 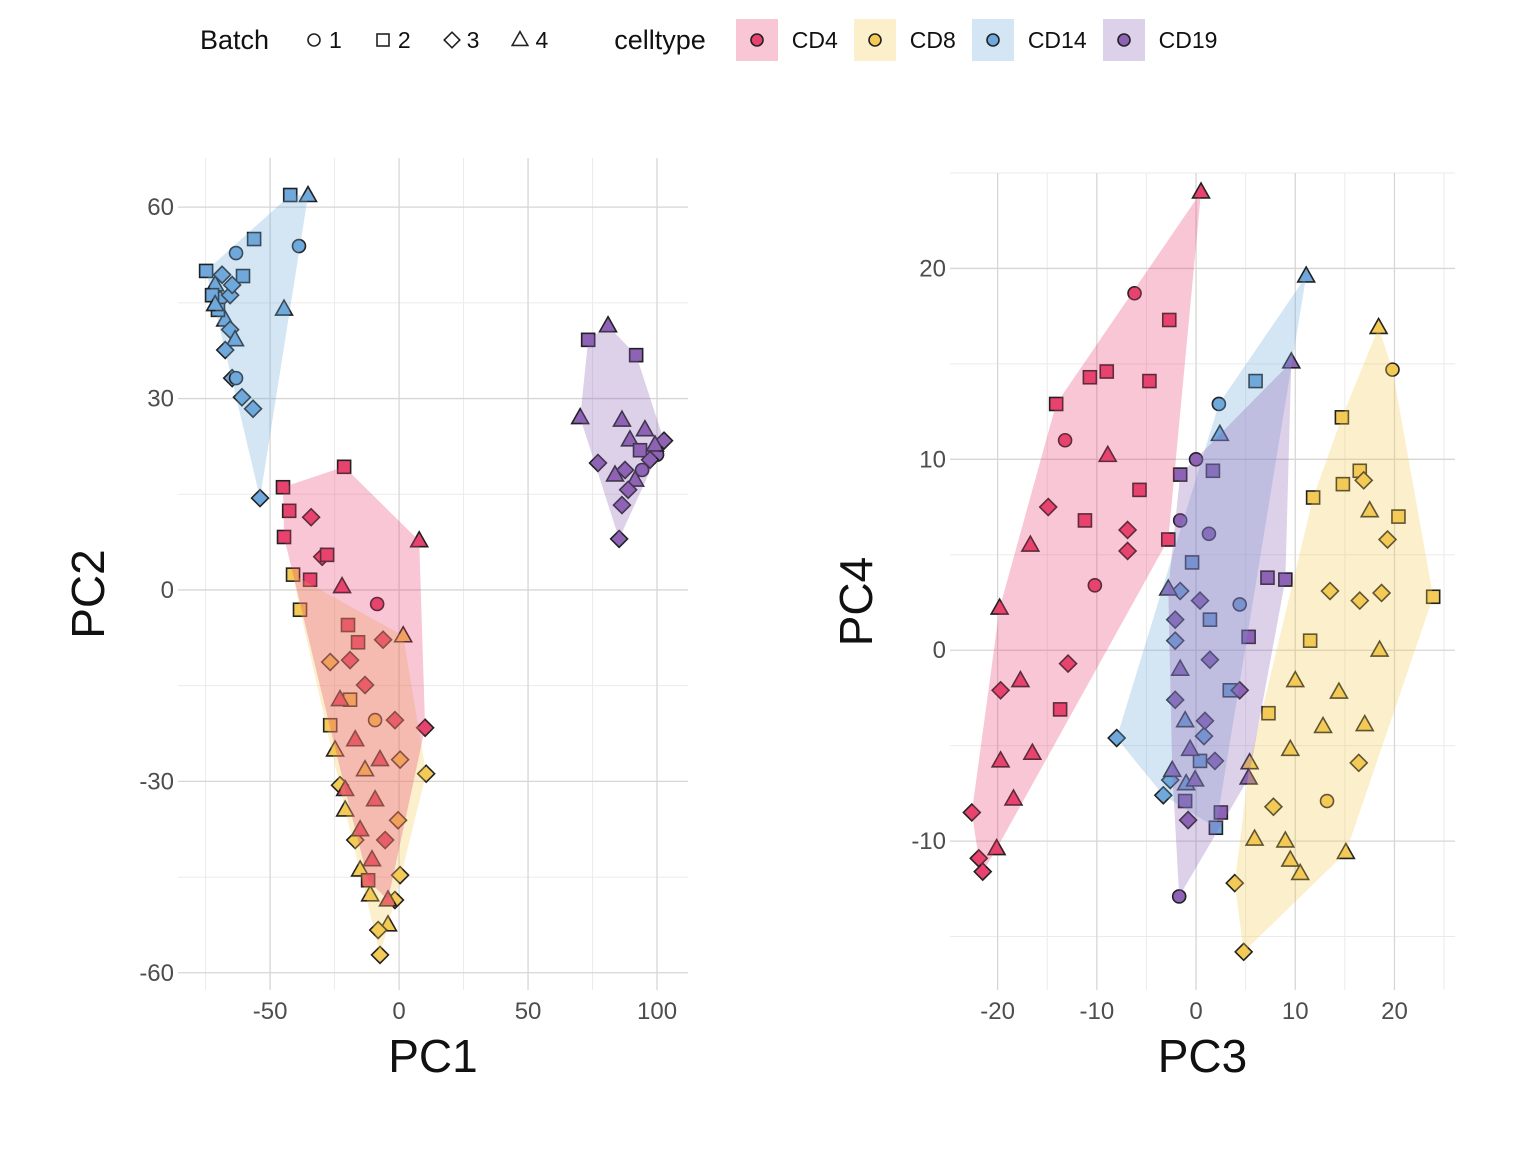 What do you see at coordinates (160, 399) in the screenshot?
I see `y-tick-label: 30` at bounding box center [160, 399].